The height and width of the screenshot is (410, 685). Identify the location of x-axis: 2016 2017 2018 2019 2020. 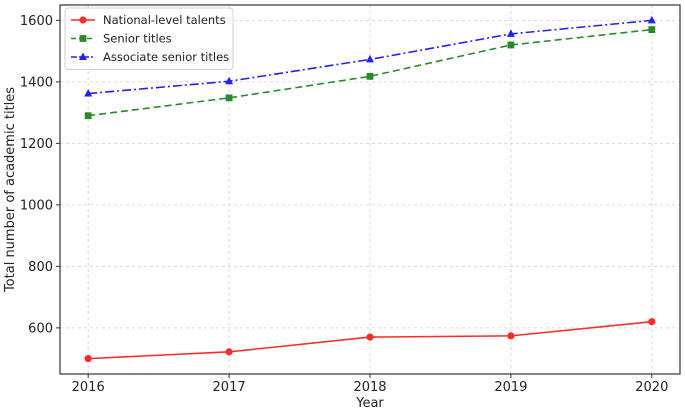
(370, 384).